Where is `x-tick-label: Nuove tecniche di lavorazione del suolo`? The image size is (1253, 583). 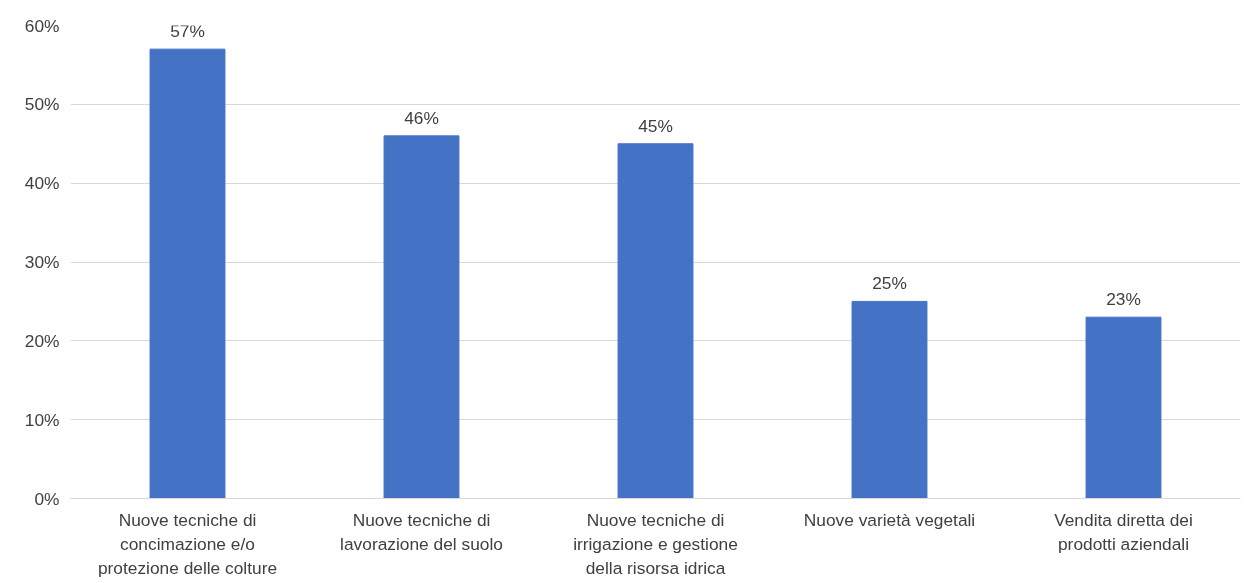
x-tick-label: Nuove tecniche di lavorazione del suolo is located at coordinates (421, 531).